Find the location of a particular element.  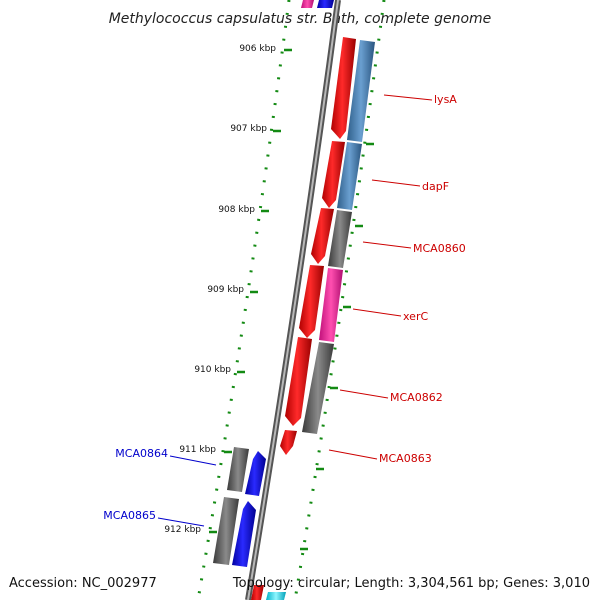

gene-label-MCA0863: MCA0863 is located at coordinates (405, 458).